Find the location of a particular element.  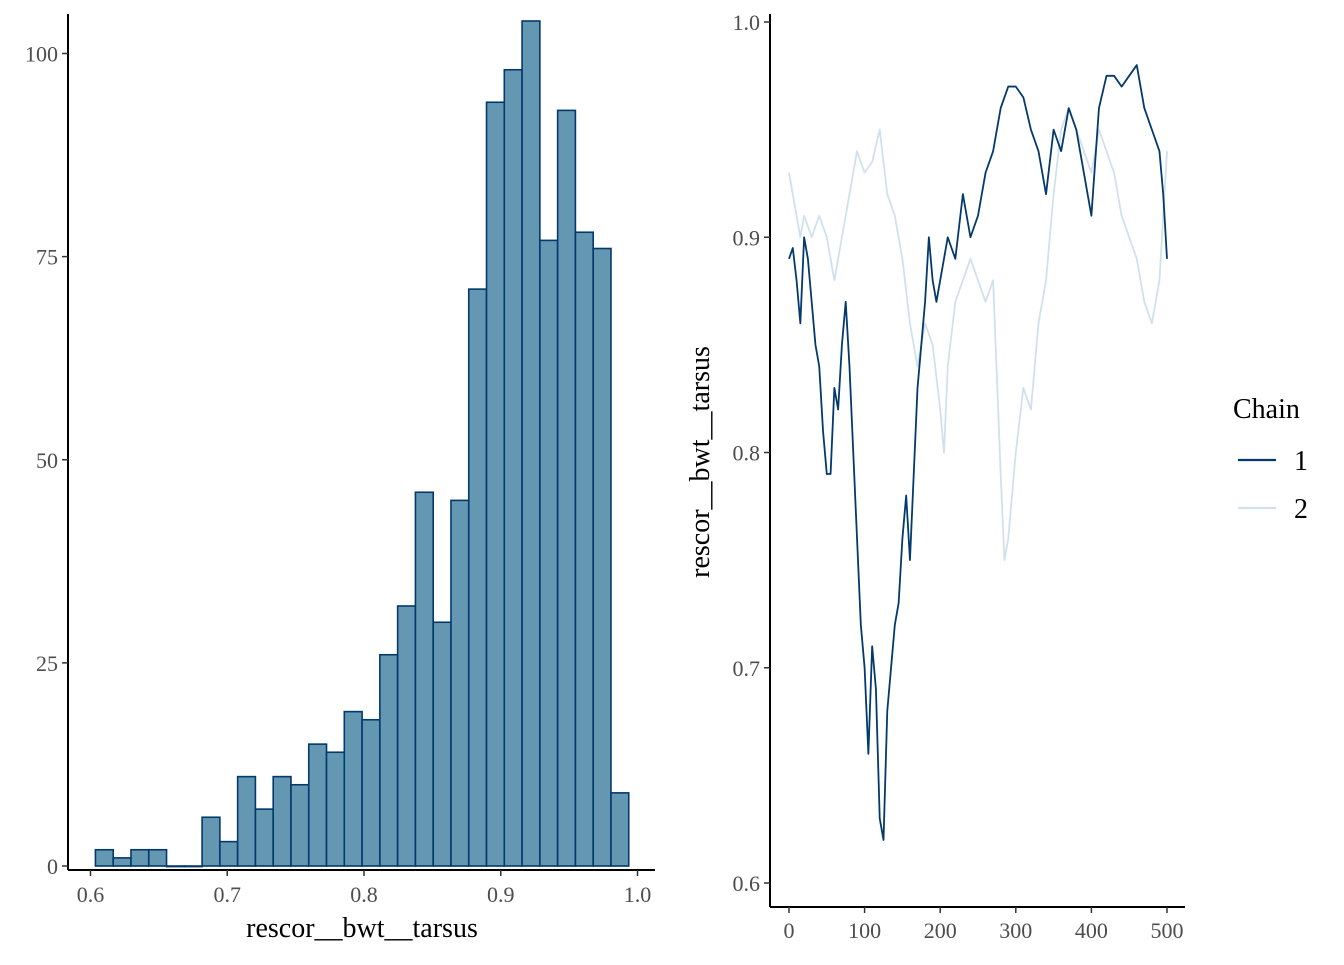

histogram-y-tick-label: 0 is located at coordinates (52, 866).